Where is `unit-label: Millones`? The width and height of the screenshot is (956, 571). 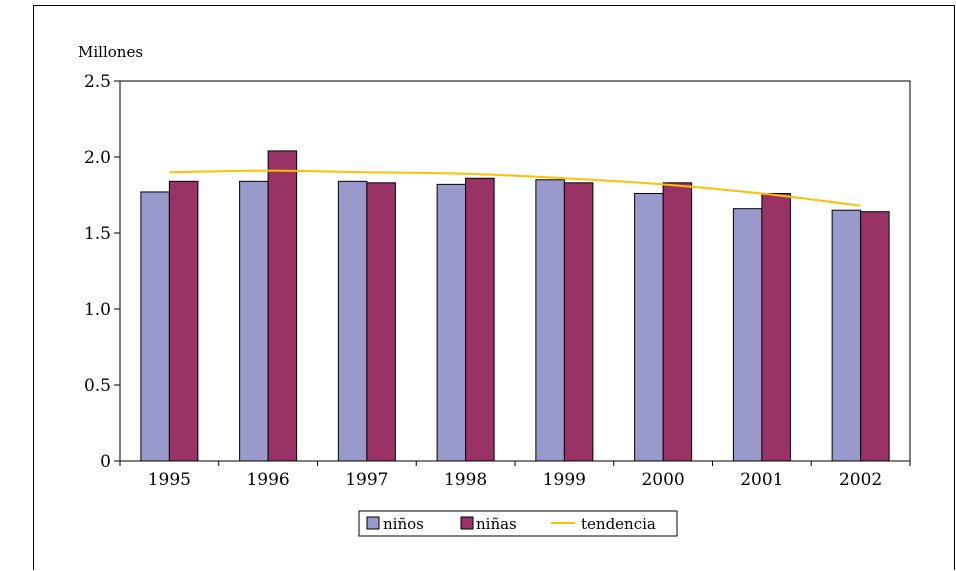
unit-label: Millones is located at coordinates (110, 52).